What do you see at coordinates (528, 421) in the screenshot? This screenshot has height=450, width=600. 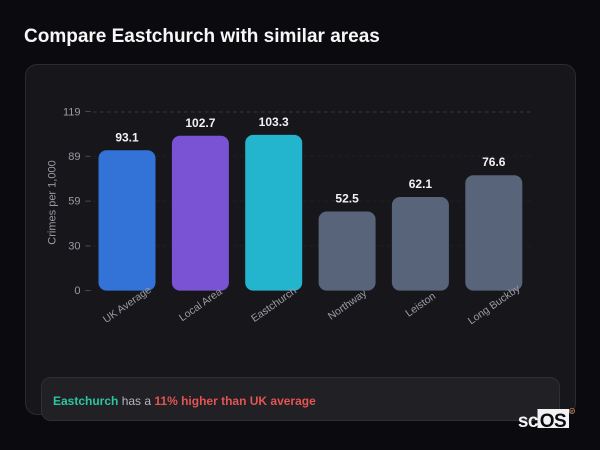 I see `svg-text: sc` at bounding box center [528, 421].